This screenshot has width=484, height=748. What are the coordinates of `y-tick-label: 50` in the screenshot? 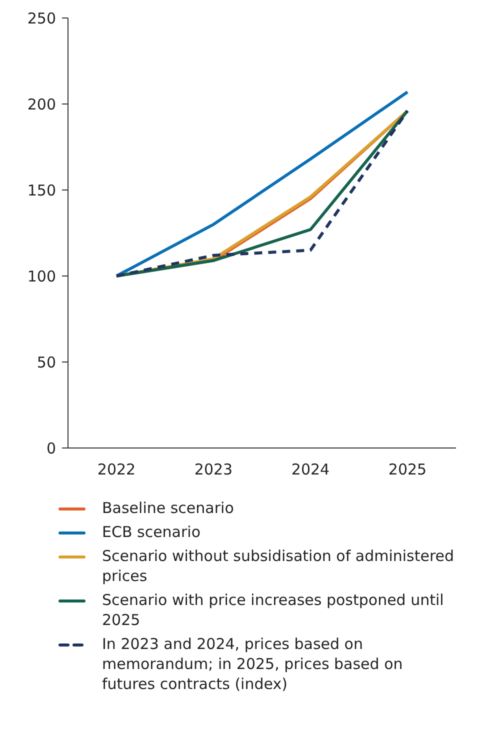 It's located at (46, 362).